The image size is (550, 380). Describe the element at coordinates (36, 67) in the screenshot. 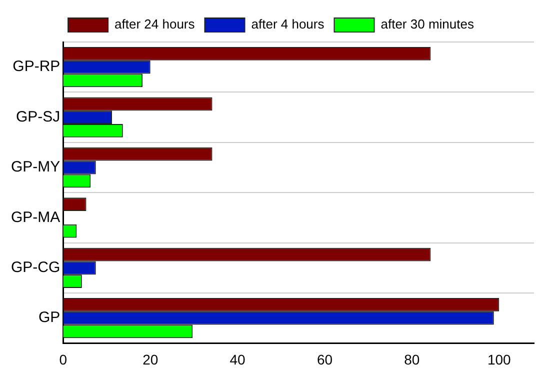

I see `y-tick-label: GP-RP` at that location.